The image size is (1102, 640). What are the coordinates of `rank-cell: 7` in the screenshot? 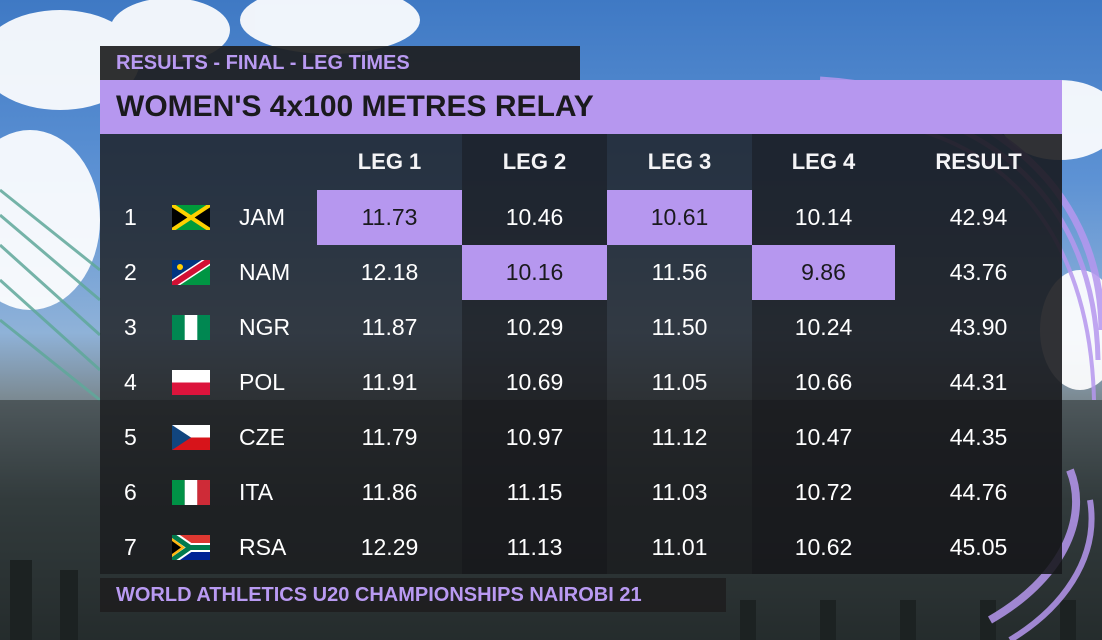 It's located at (130, 547).